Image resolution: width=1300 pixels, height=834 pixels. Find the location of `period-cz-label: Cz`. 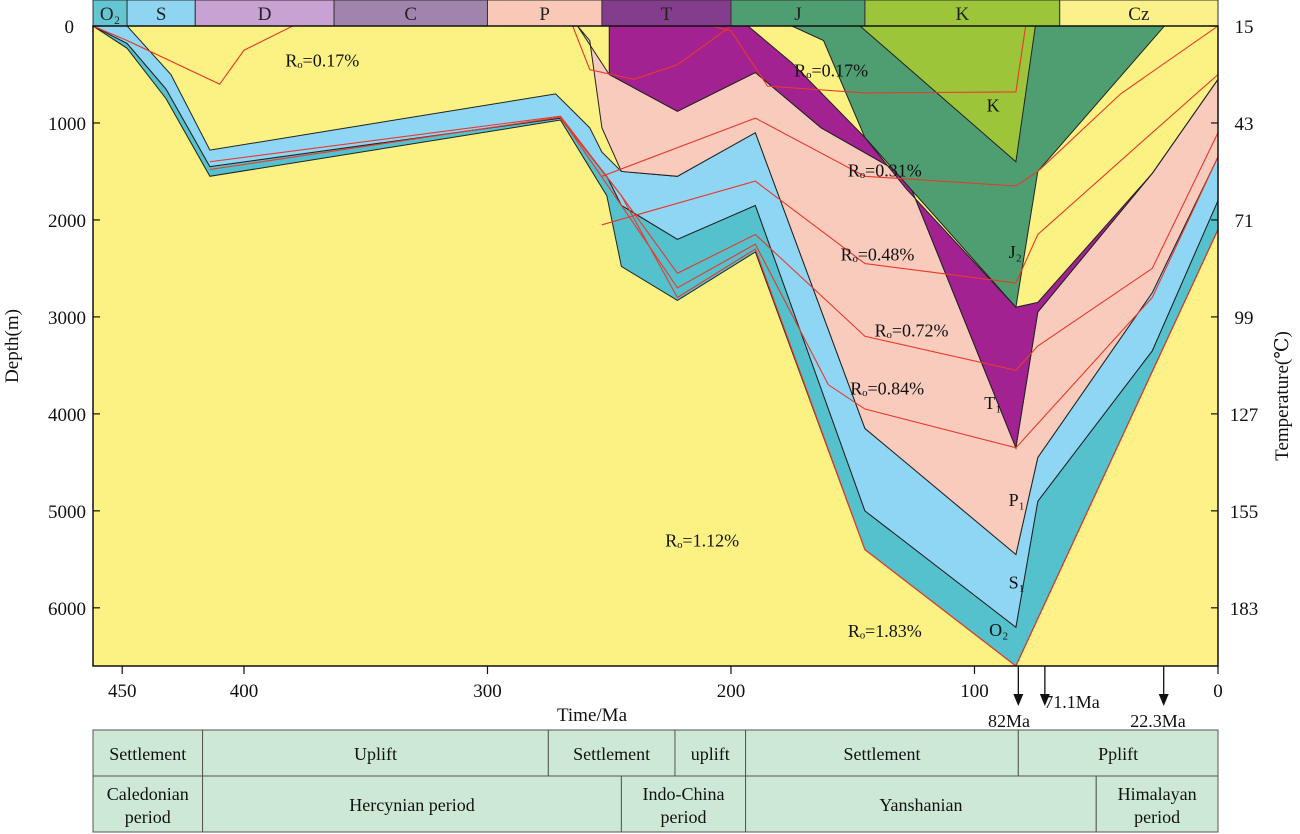

period-cz-label: Cz is located at coordinates (1138, 14).